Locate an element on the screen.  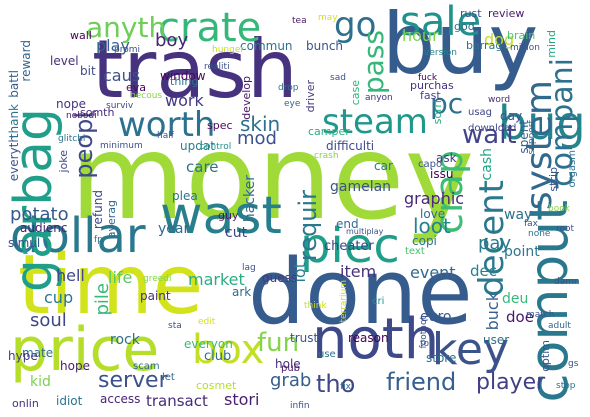
word-guy: guy is located at coordinates (228, 215).